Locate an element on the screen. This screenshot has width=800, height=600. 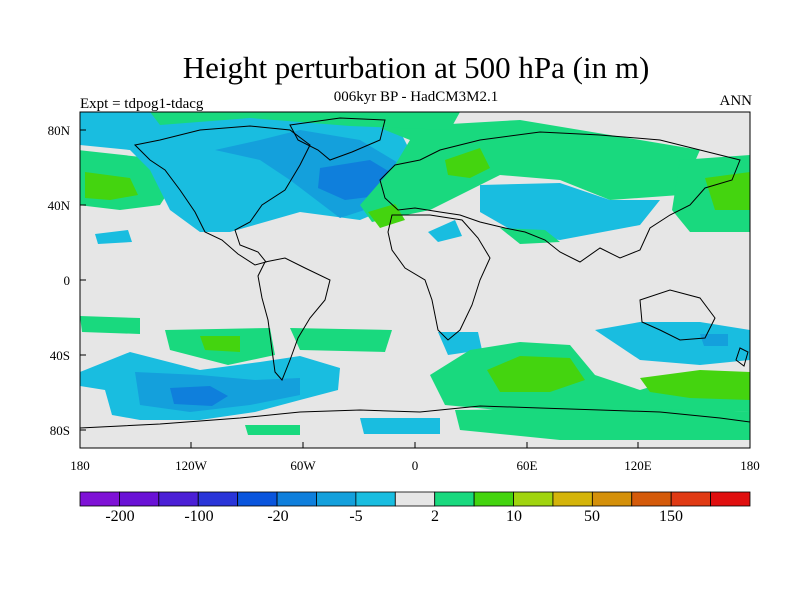
anomaly-green-antarctic is located at coordinates (272, 430).